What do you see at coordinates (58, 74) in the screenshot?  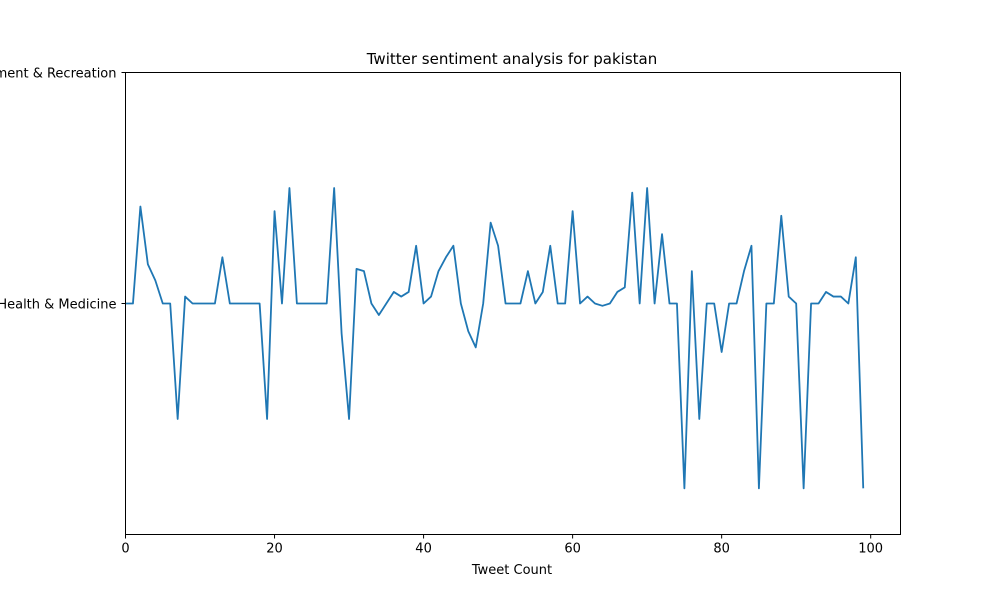 I see `y-tick-label: Entertainment & Recreation` at bounding box center [58, 74].